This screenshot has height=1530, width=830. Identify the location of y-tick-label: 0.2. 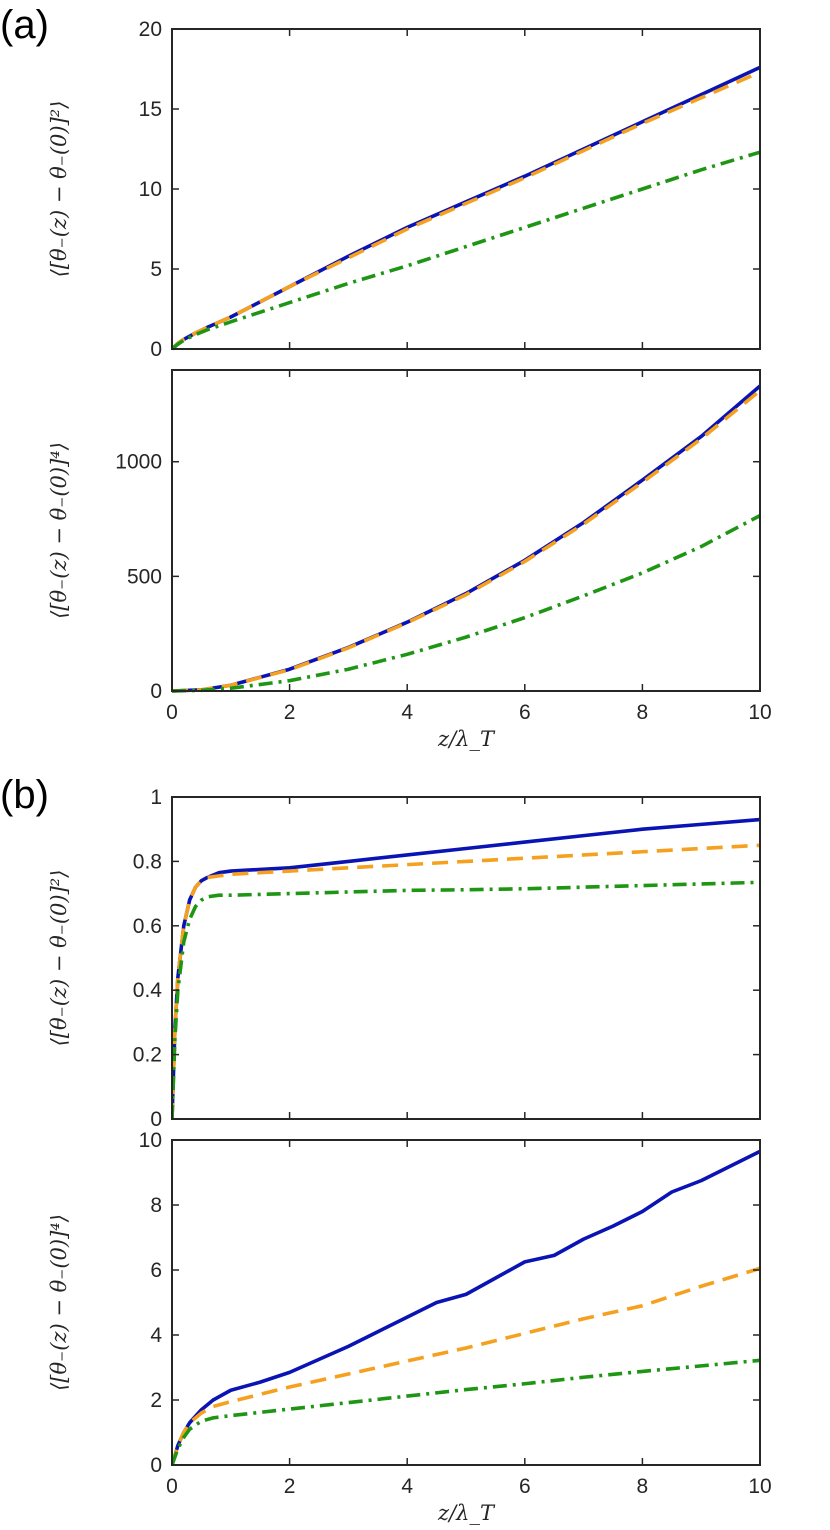
(147, 1055).